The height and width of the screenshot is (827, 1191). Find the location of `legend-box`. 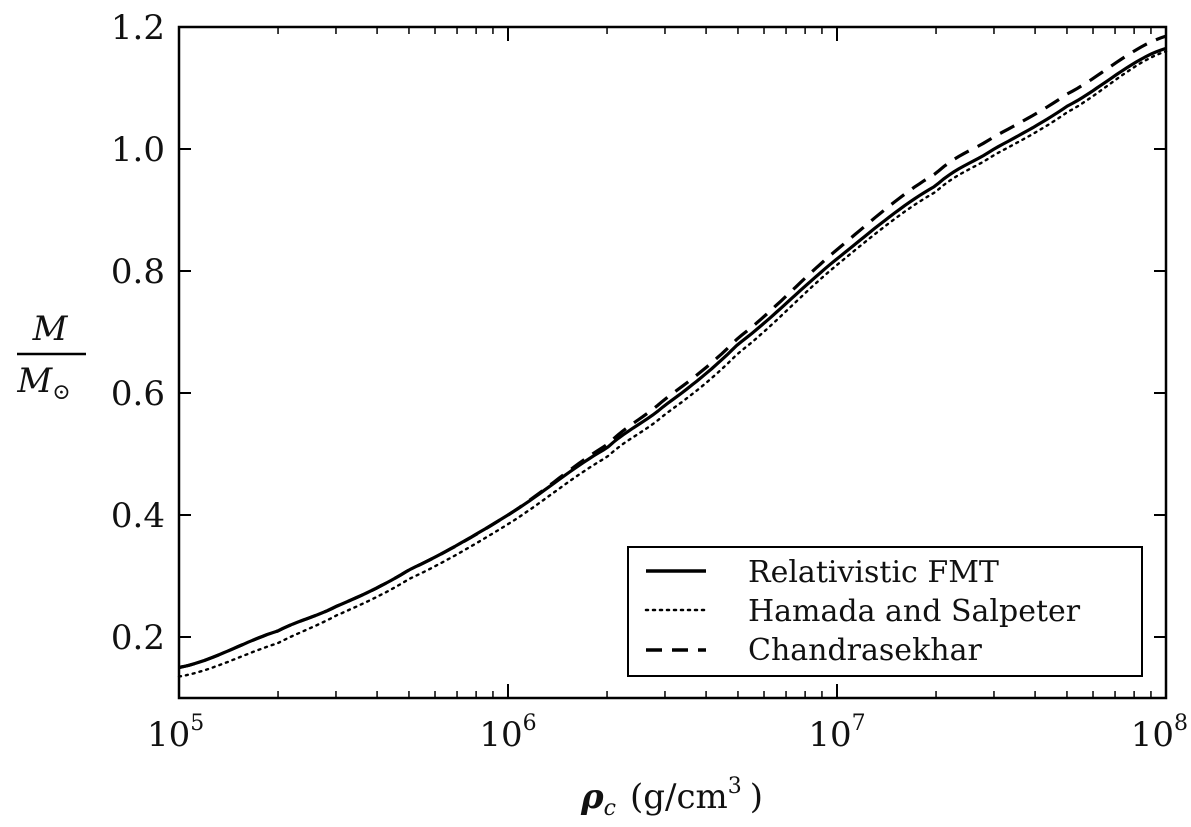

legend-box is located at coordinates (885, 611).